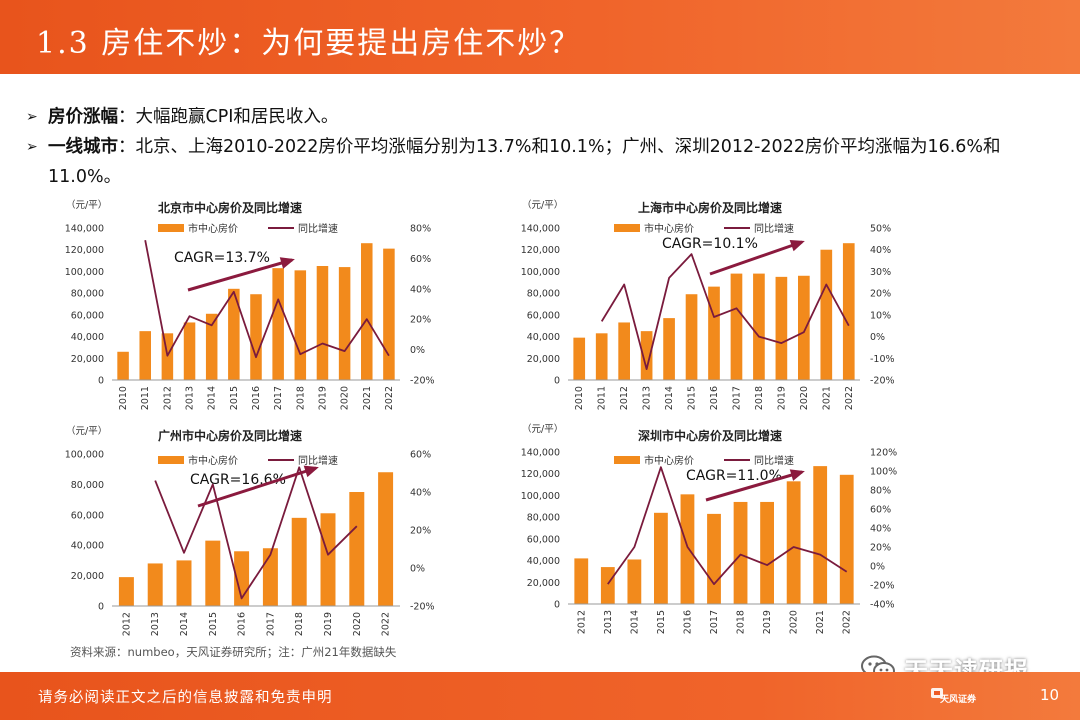 The width and height of the screenshot is (1080, 720). What do you see at coordinates (123, 398) in the screenshot?
I see `x-tick-label: 2010` at bounding box center [123, 398].